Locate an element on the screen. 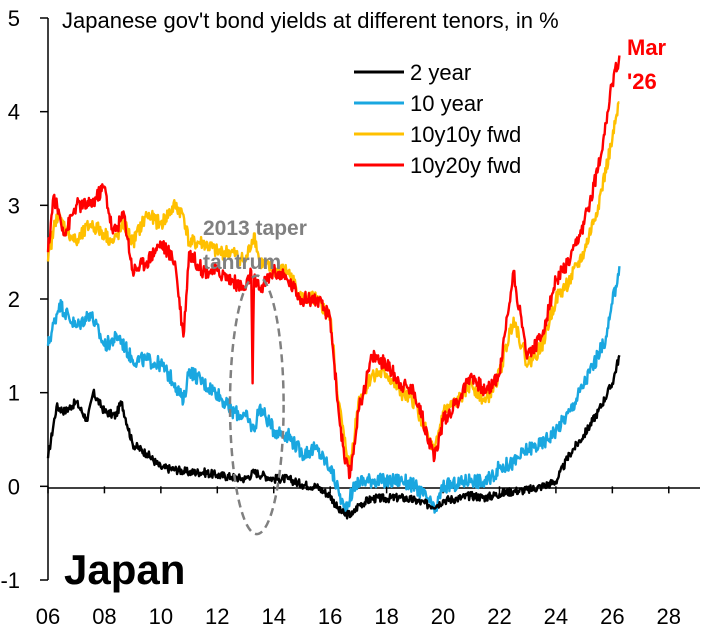  legend-label-10-year: 10 year is located at coordinates (446, 103).